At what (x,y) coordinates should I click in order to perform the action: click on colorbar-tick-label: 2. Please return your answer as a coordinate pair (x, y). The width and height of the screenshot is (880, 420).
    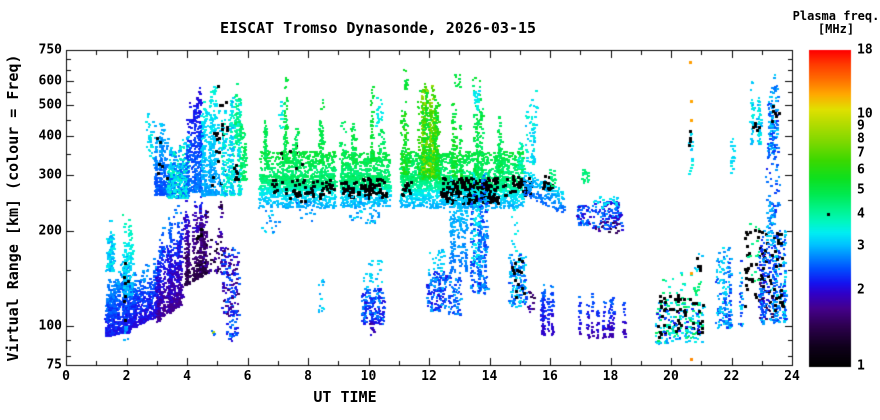
    Looking at the image, I should click on (861, 290).